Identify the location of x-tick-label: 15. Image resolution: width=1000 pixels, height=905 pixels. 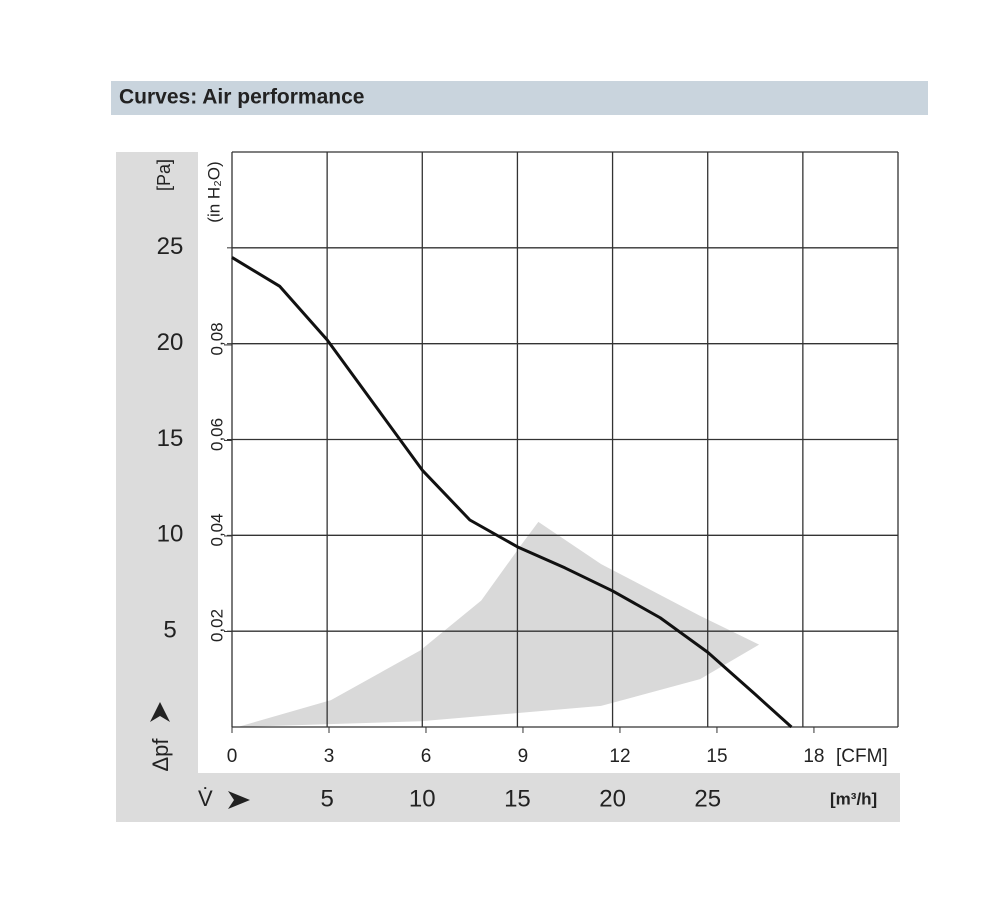
(517, 798).